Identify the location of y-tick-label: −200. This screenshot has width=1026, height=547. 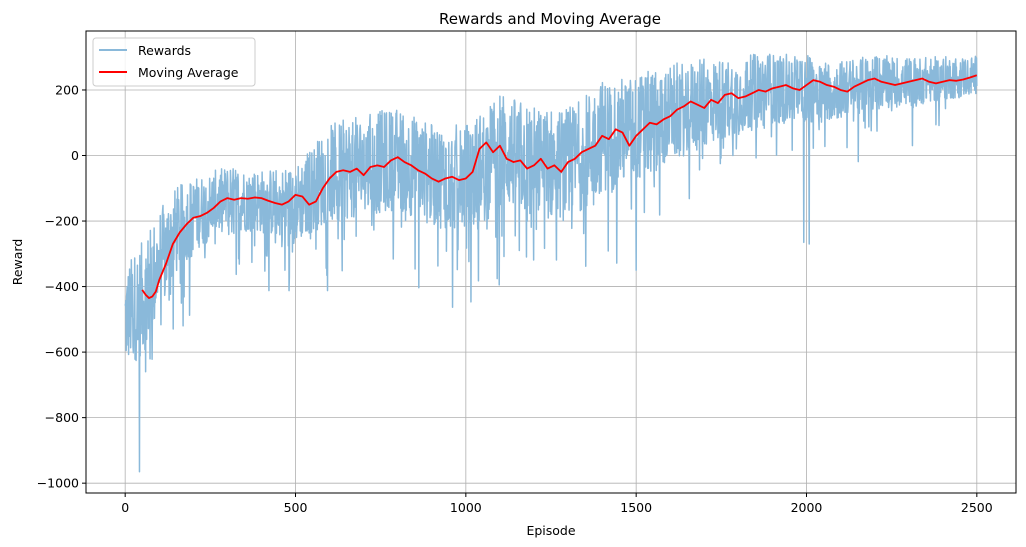
(62, 221).